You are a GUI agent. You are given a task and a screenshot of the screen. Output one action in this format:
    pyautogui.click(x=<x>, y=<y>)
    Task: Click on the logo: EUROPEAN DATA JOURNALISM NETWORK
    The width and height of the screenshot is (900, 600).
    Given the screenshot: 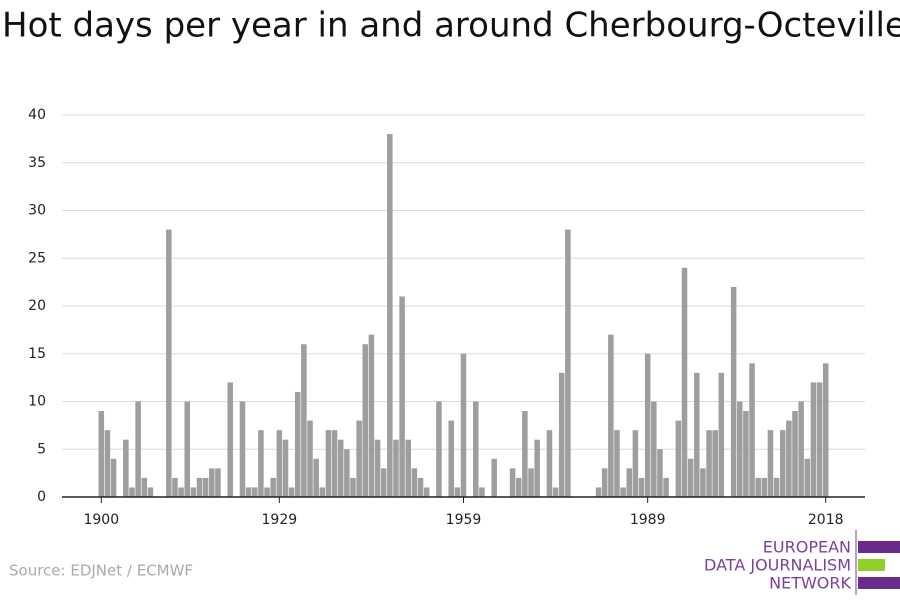 What is the action you would take?
    pyautogui.click(x=802, y=562)
    